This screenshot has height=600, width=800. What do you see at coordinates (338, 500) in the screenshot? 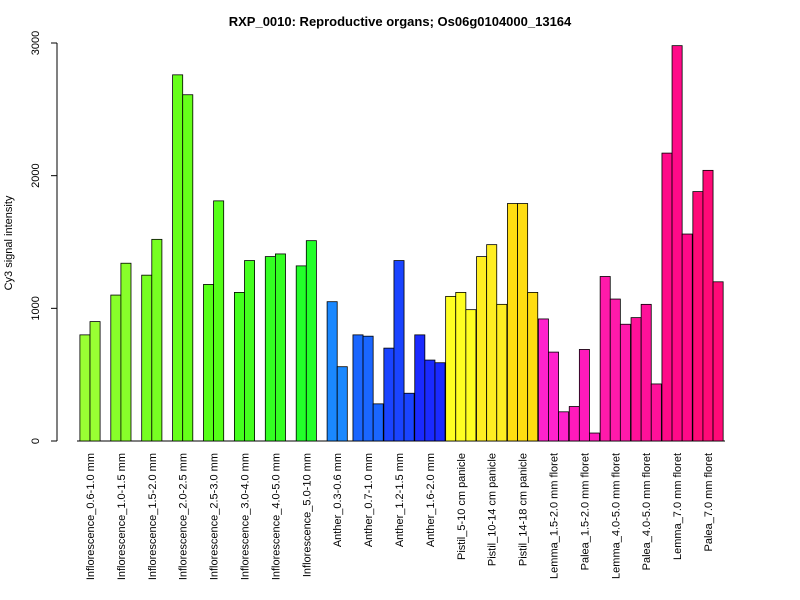
I see `category-label: Anther_0.3-0.6 mm` at bounding box center [338, 500].